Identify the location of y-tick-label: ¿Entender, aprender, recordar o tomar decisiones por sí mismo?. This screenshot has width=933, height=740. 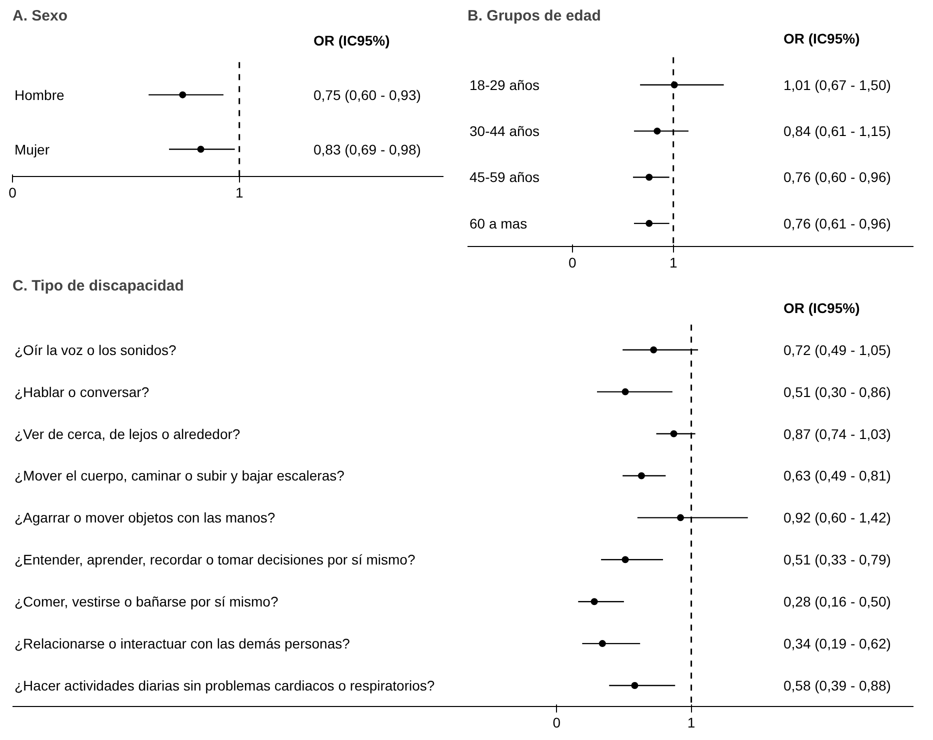
(215, 560).